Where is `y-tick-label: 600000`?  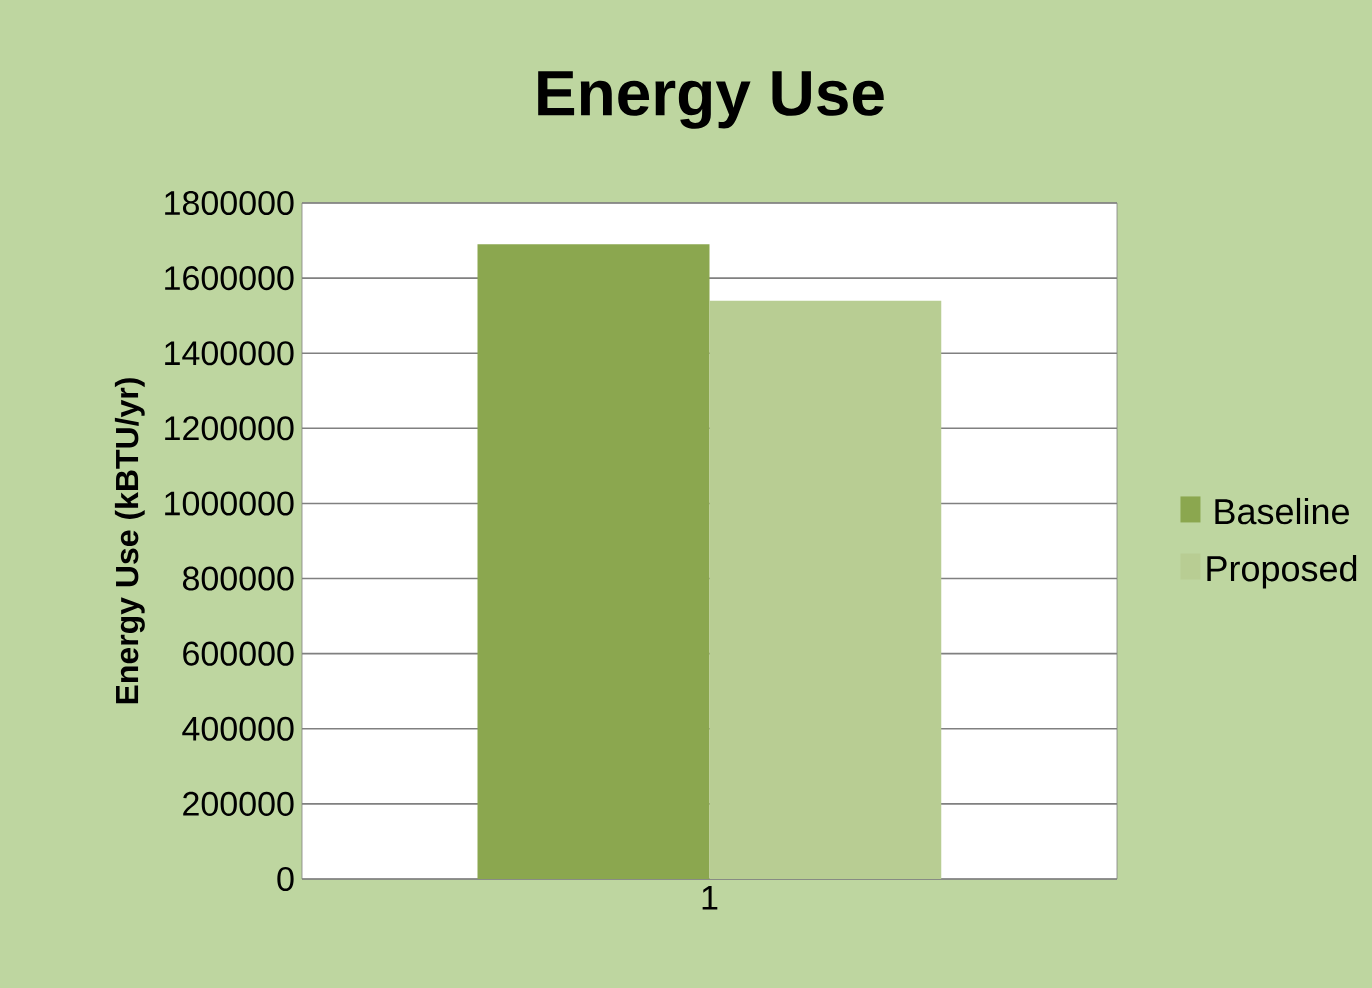
y-tick-label: 600000 is located at coordinates (238, 653).